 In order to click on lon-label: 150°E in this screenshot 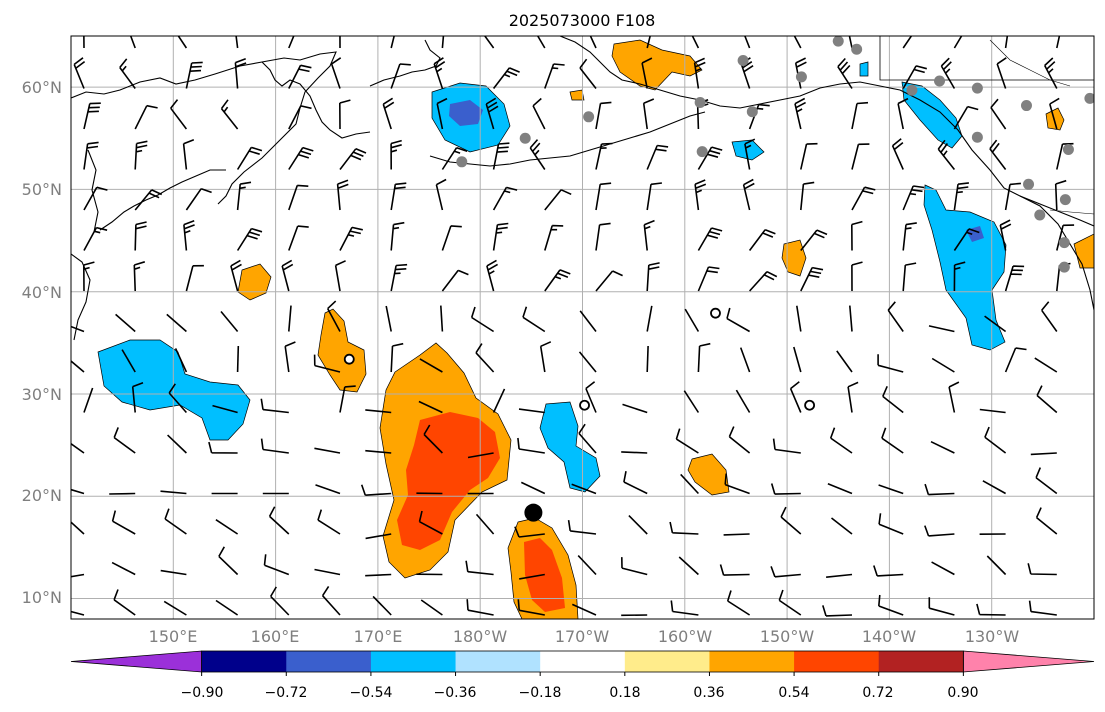, I will do `click(173, 636)`.